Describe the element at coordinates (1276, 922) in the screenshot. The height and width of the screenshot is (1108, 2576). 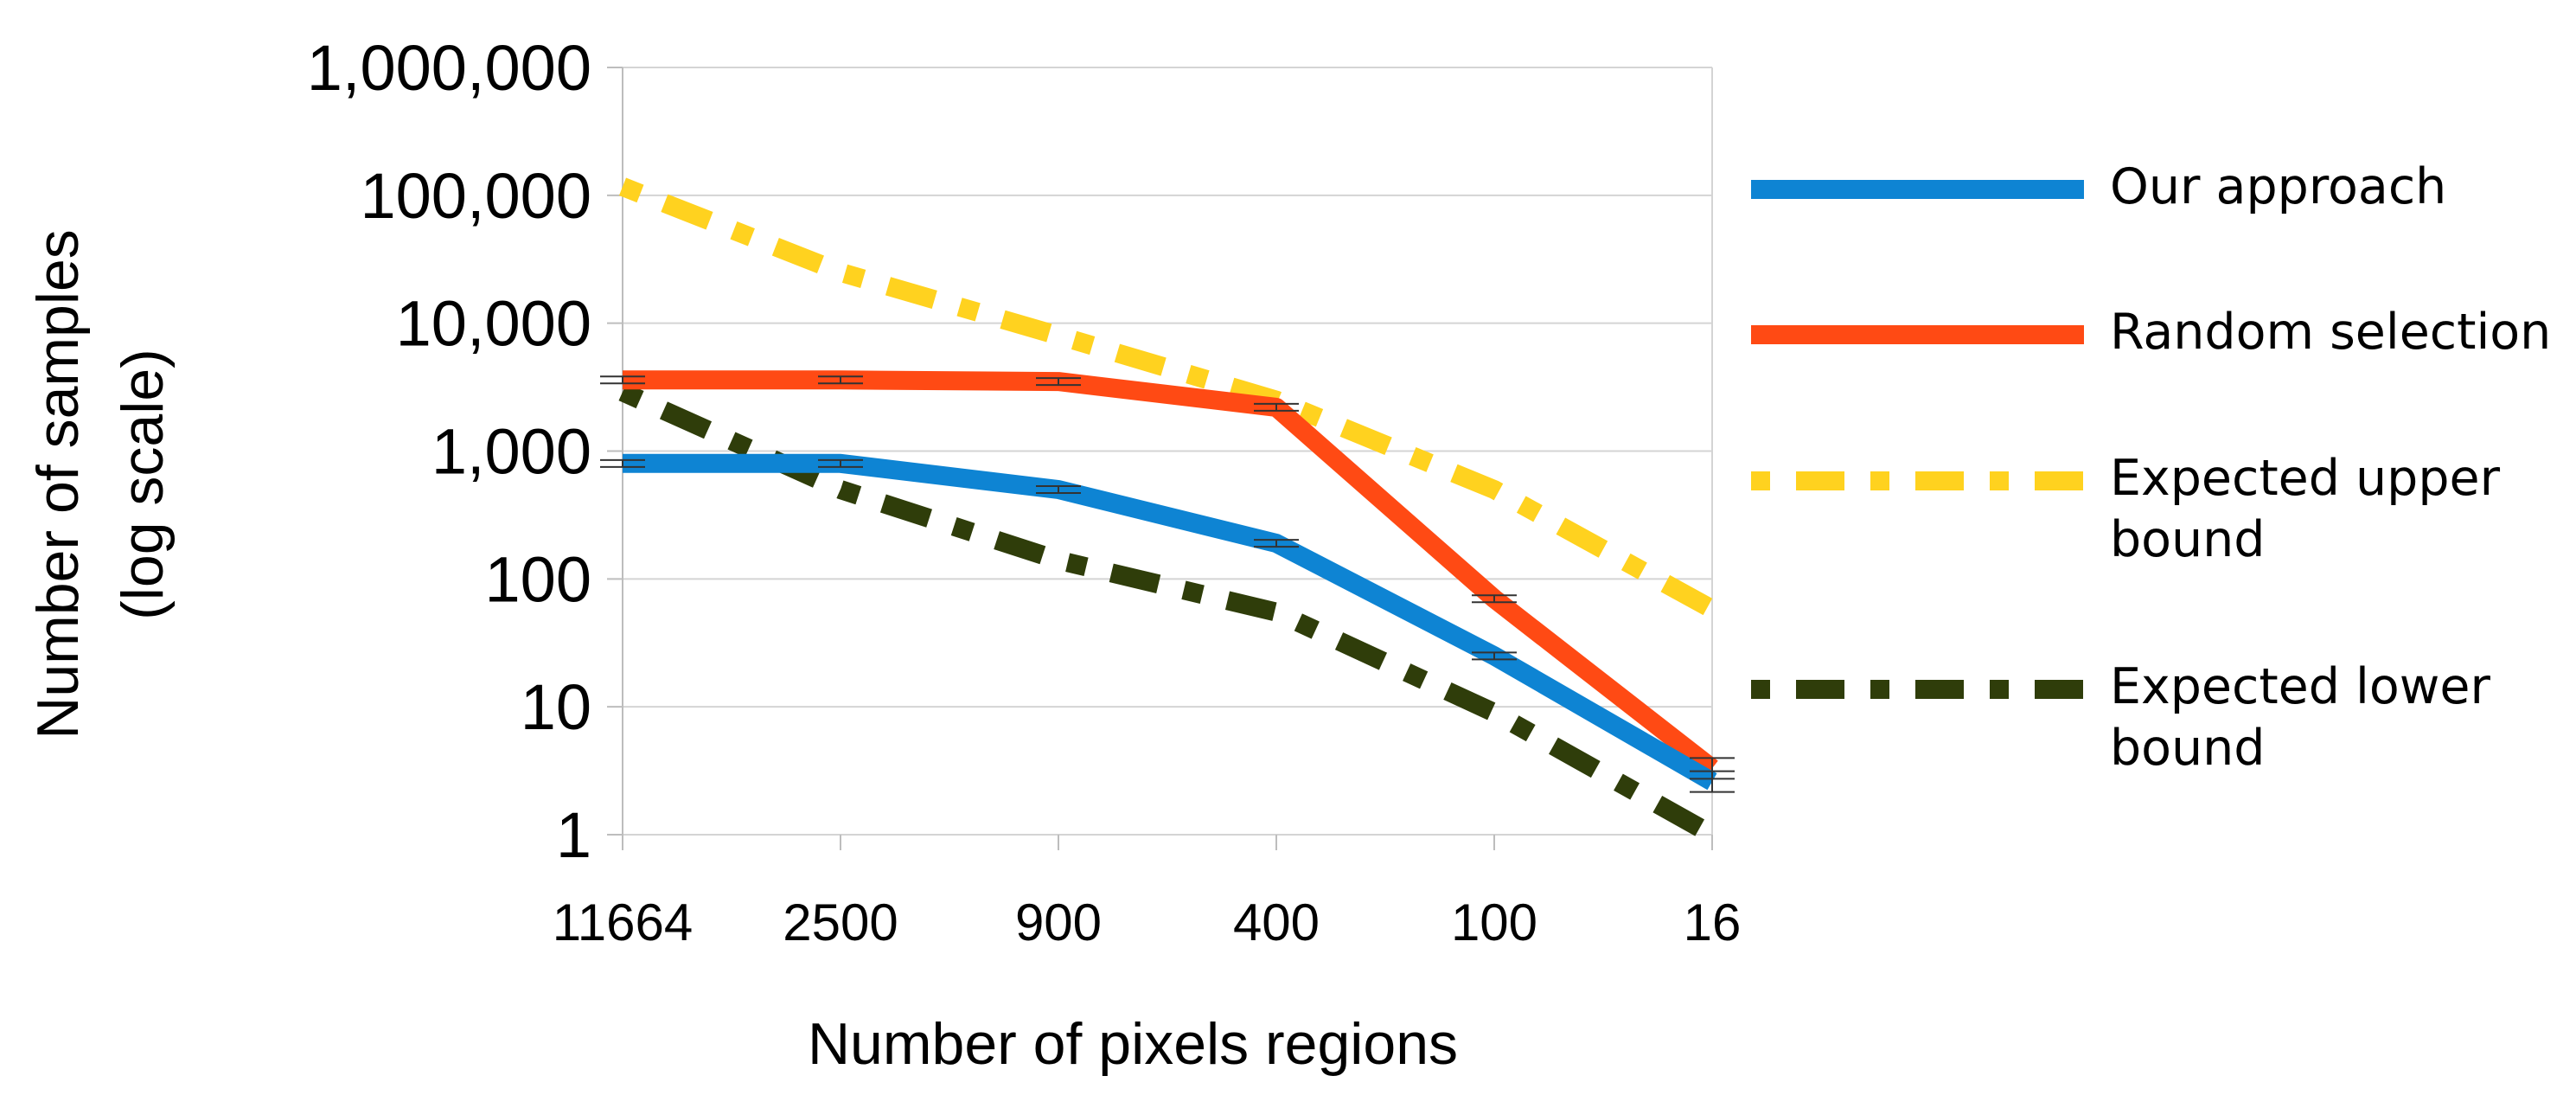
I see `x-tick-label: 400` at that location.